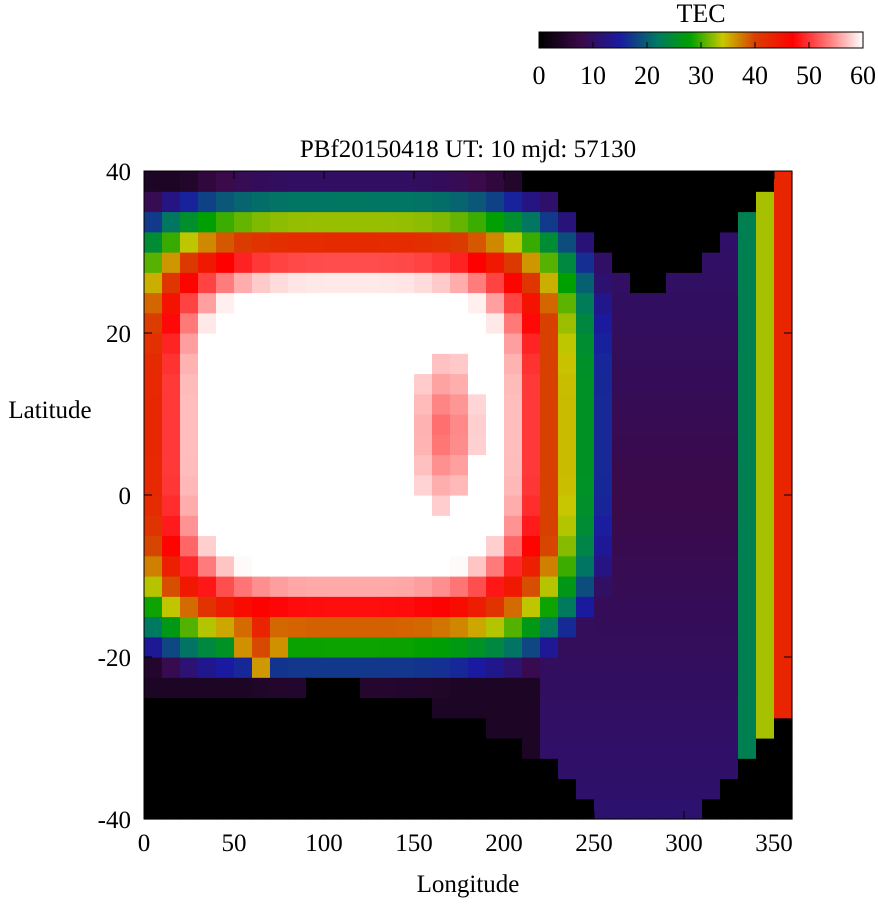  What do you see at coordinates (504, 843) in the screenshot?
I see `x-tick-label: 200` at bounding box center [504, 843].